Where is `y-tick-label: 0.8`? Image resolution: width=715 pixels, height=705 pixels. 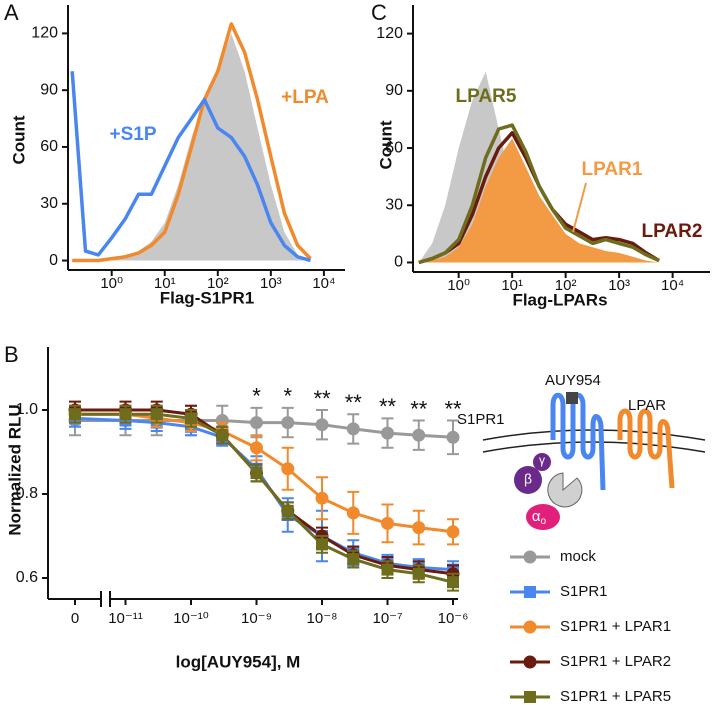 y-tick-label: 0.8 is located at coordinates (27, 493).